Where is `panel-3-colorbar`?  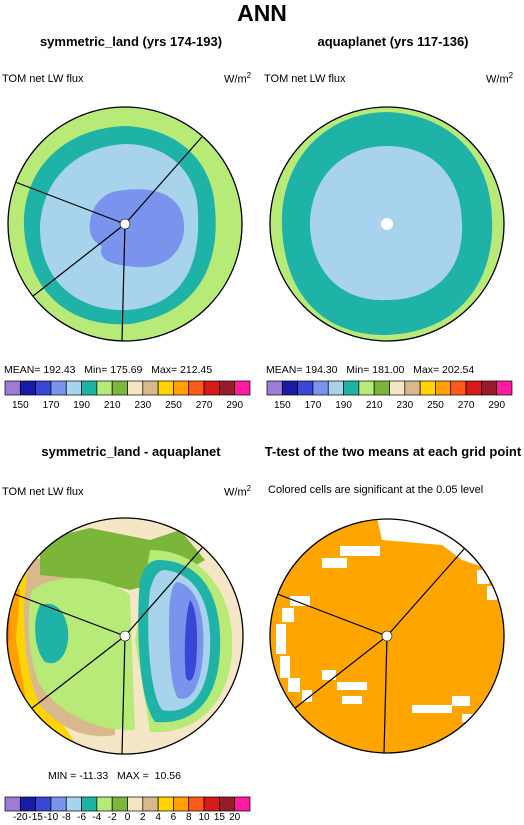 panel-3-colorbar is located at coordinates (127, 804).